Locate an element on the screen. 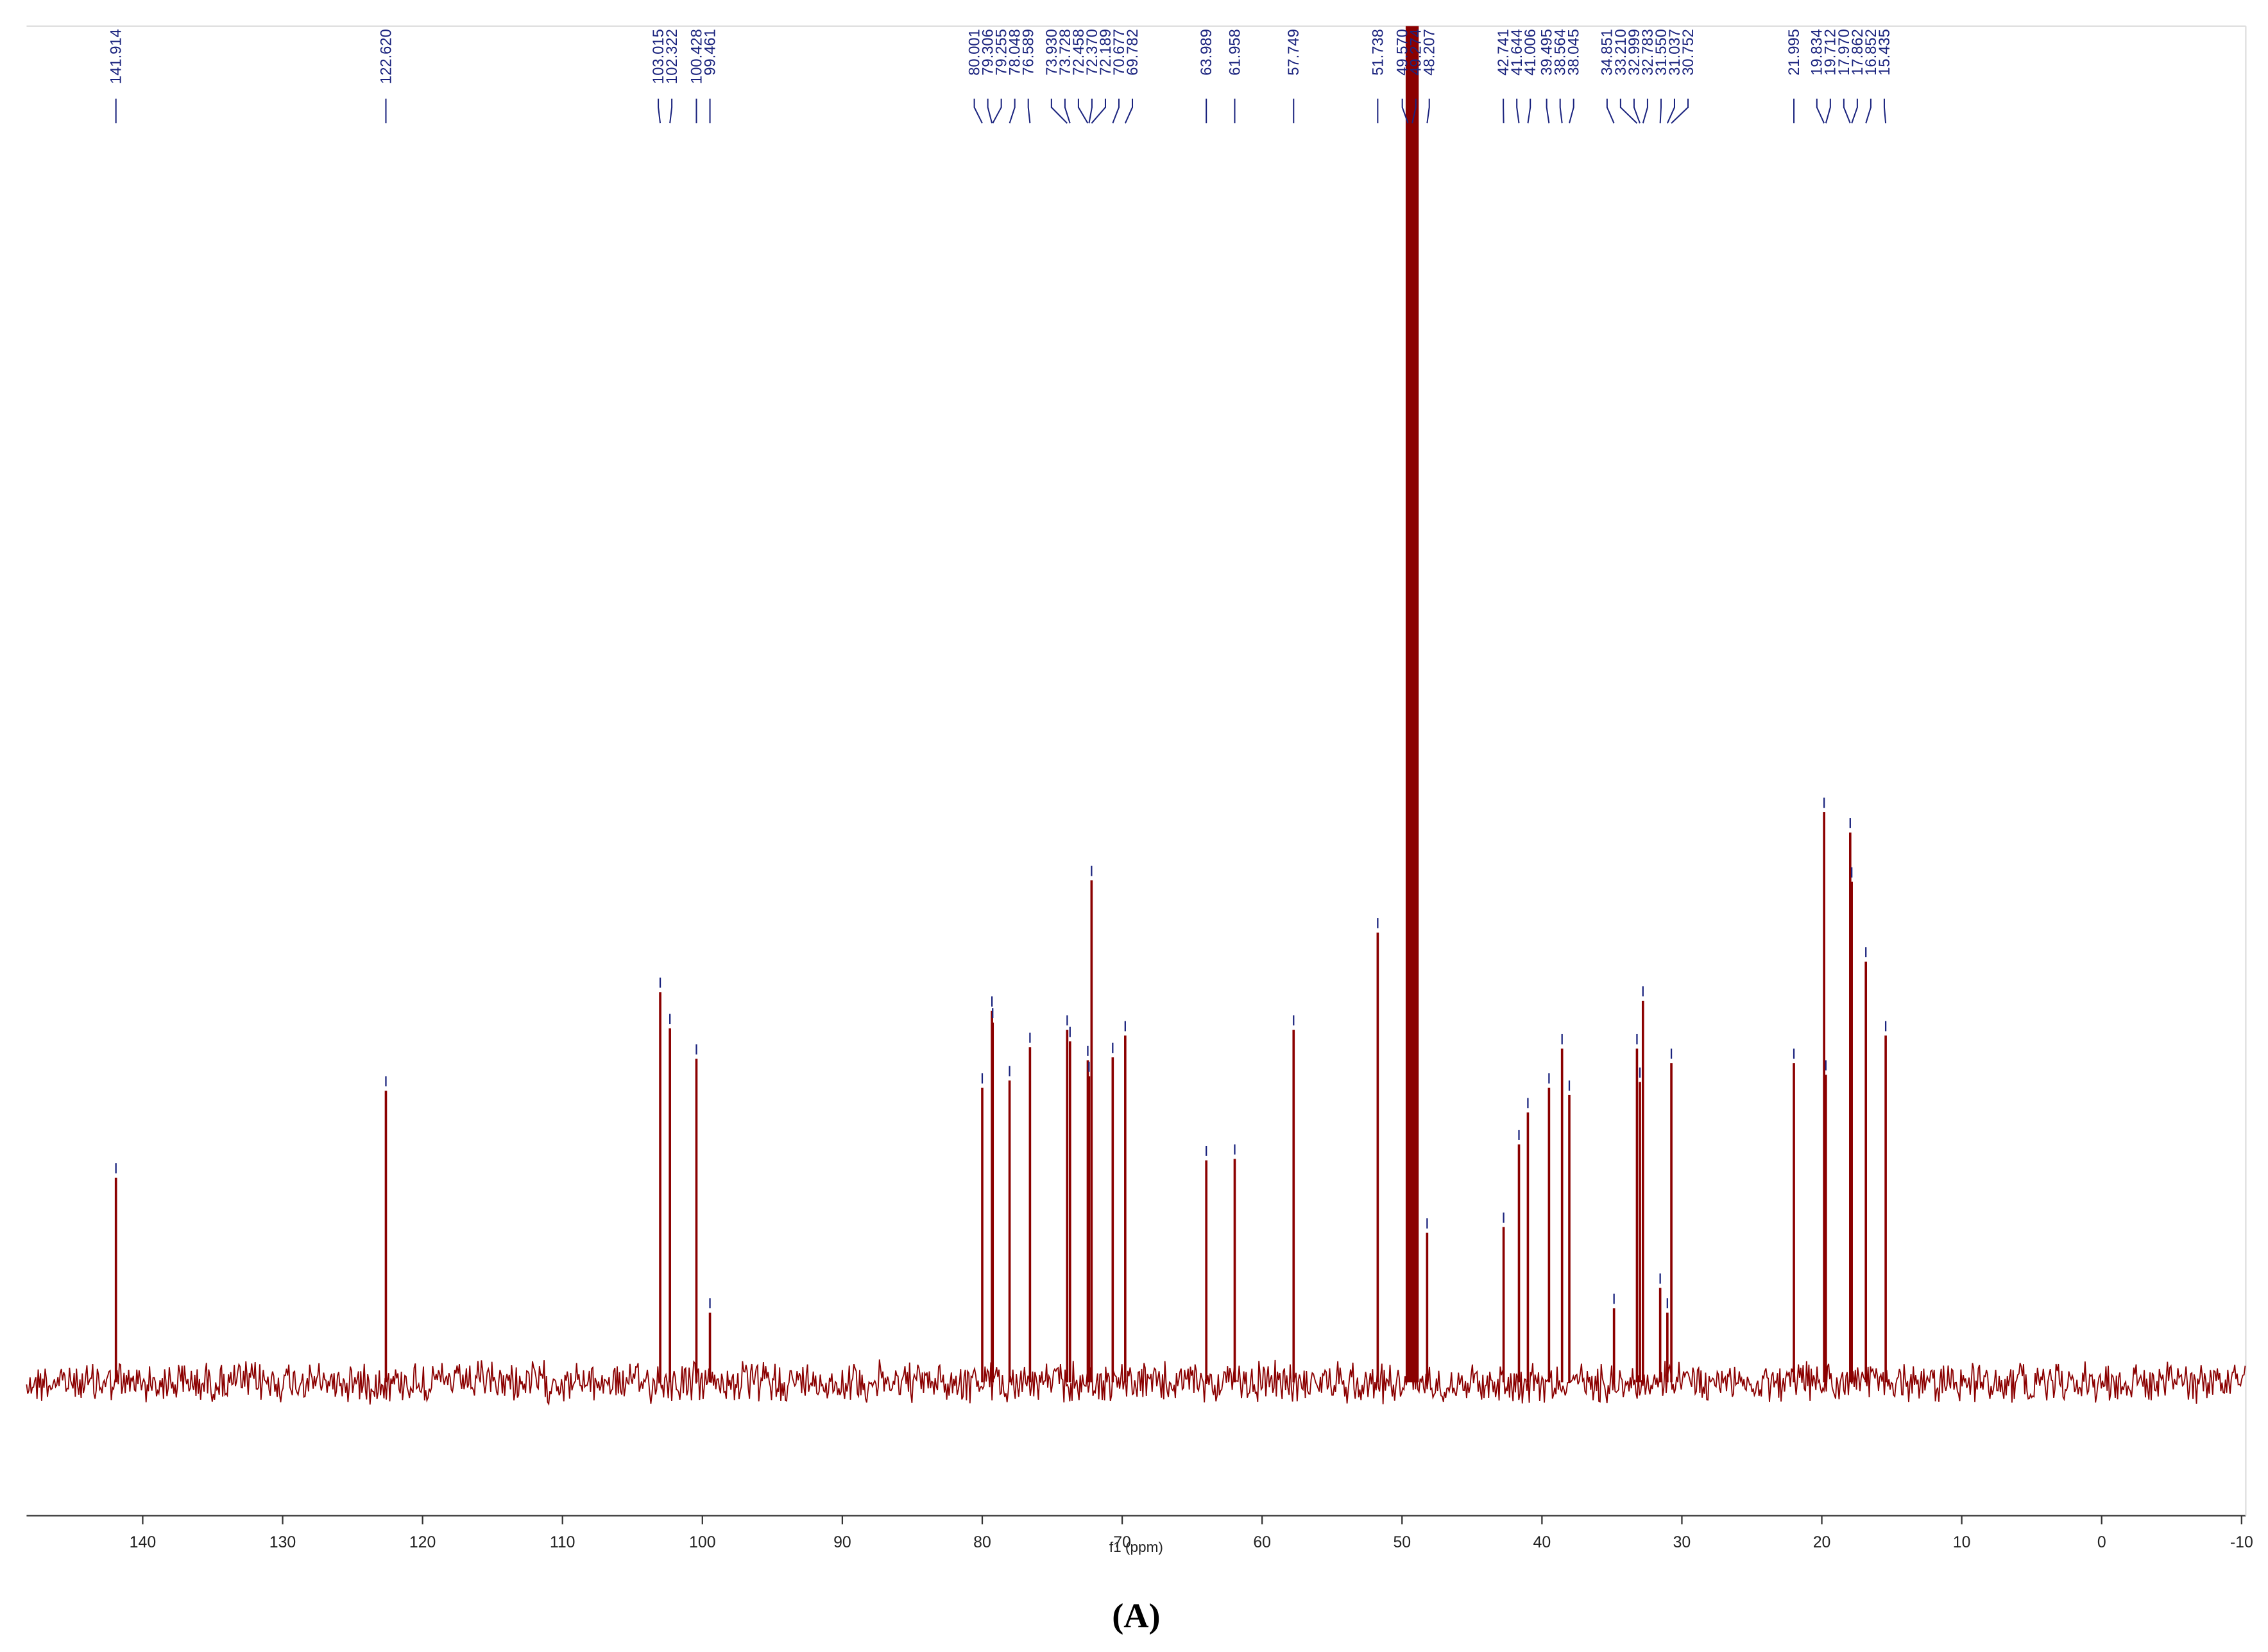 Image resolution: width=2268 pixels, height=1652 pixels. x-axis-label: f1 (ppm) is located at coordinates (1136, 1547).